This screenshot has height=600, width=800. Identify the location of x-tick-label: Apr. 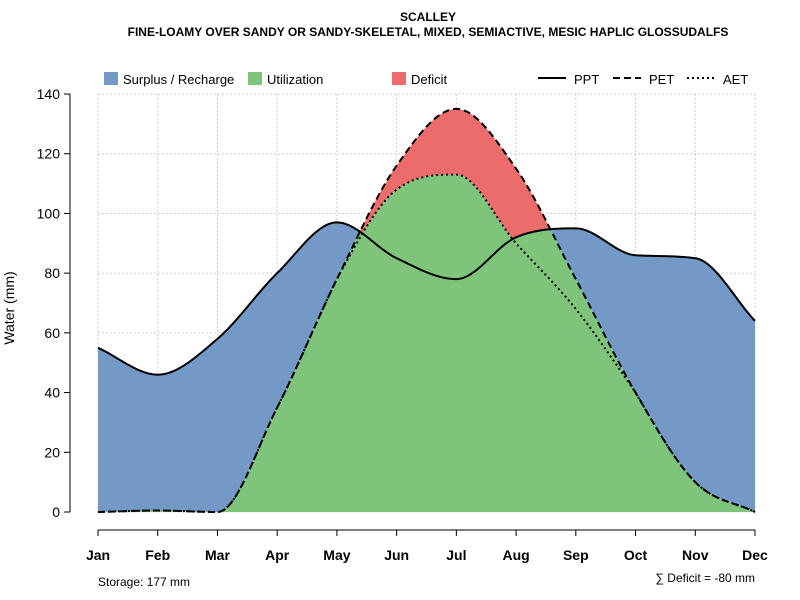
(277, 555).